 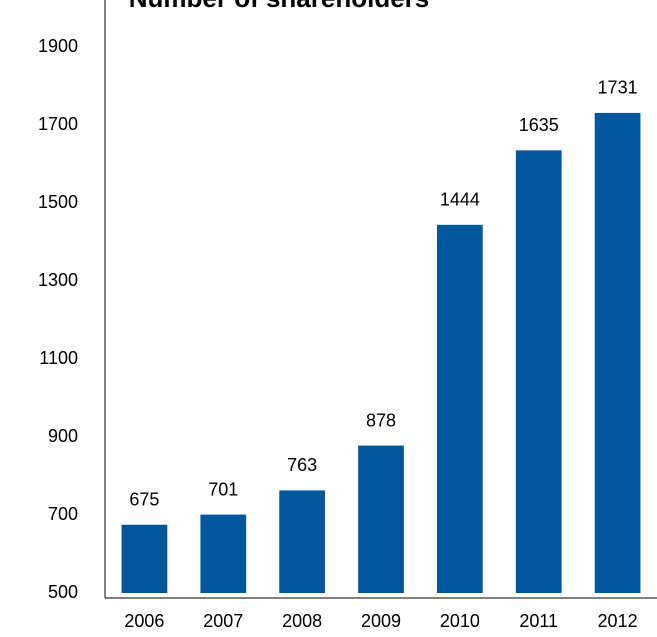 I want to click on x-tick-label: 2011, so click(x=538, y=621).